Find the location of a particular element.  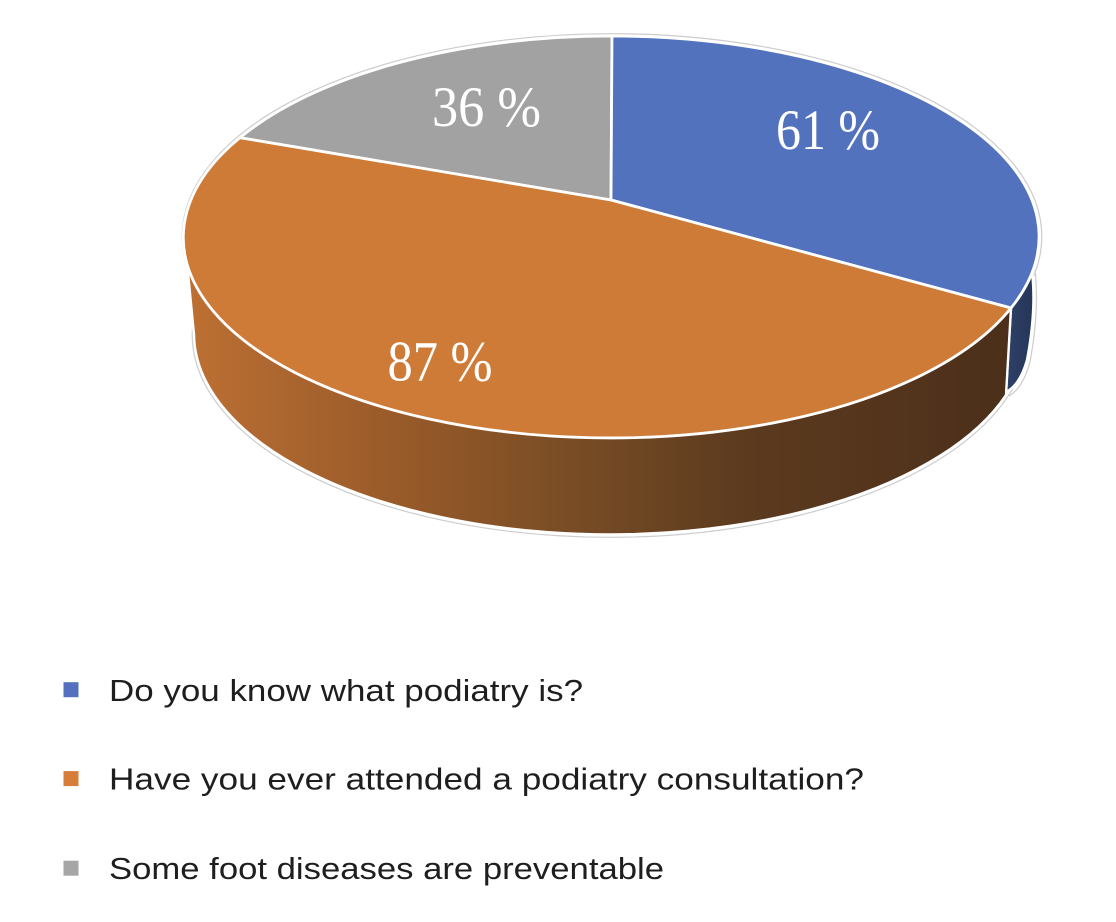

svg-text: 36 % is located at coordinates (486, 107).